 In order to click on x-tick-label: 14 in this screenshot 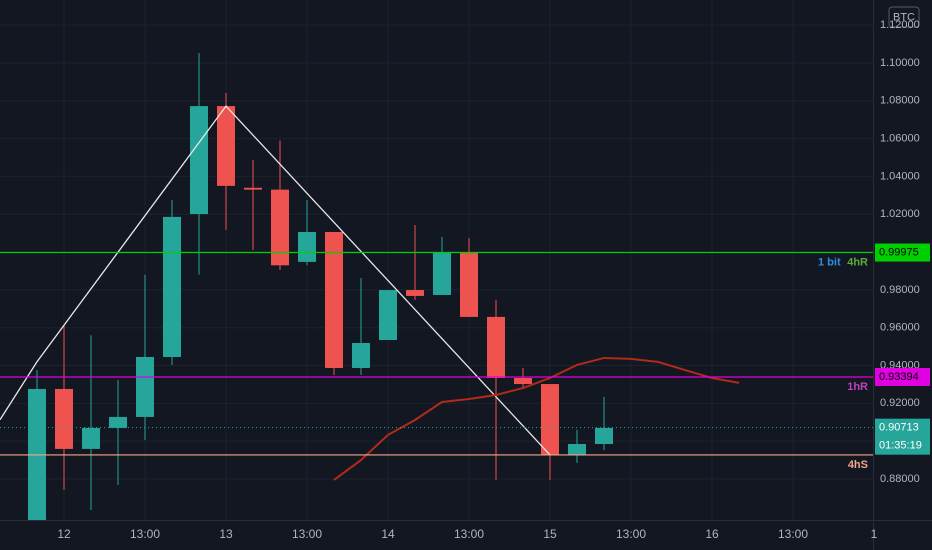, I will do `click(388, 534)`.